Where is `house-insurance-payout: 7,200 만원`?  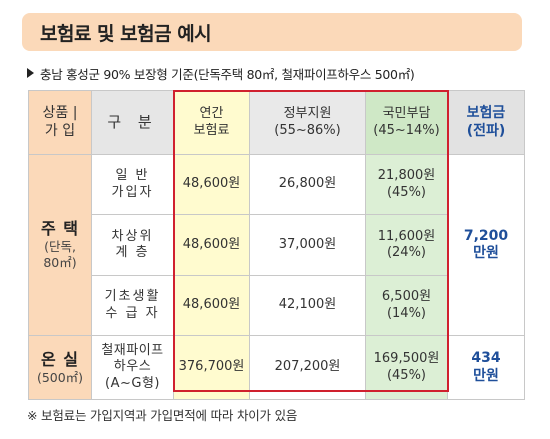
house-insurance-payout: 7,200 만원 is located at coordinates (486, 245).